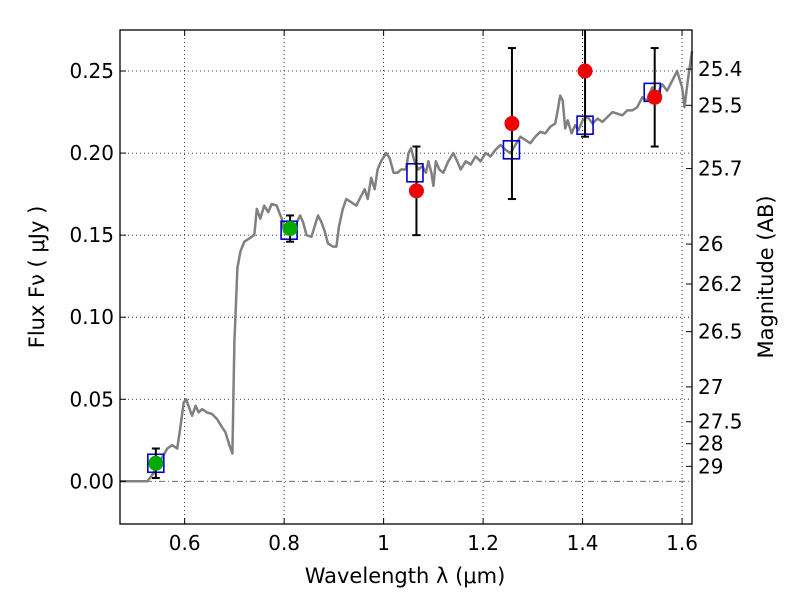 The width and height of the screenshot is (800, 600). What do you see at coordinates (284, 543) in the screenshot?
I see `x-tick-label: 0.8` at bounding box center [284, 543].